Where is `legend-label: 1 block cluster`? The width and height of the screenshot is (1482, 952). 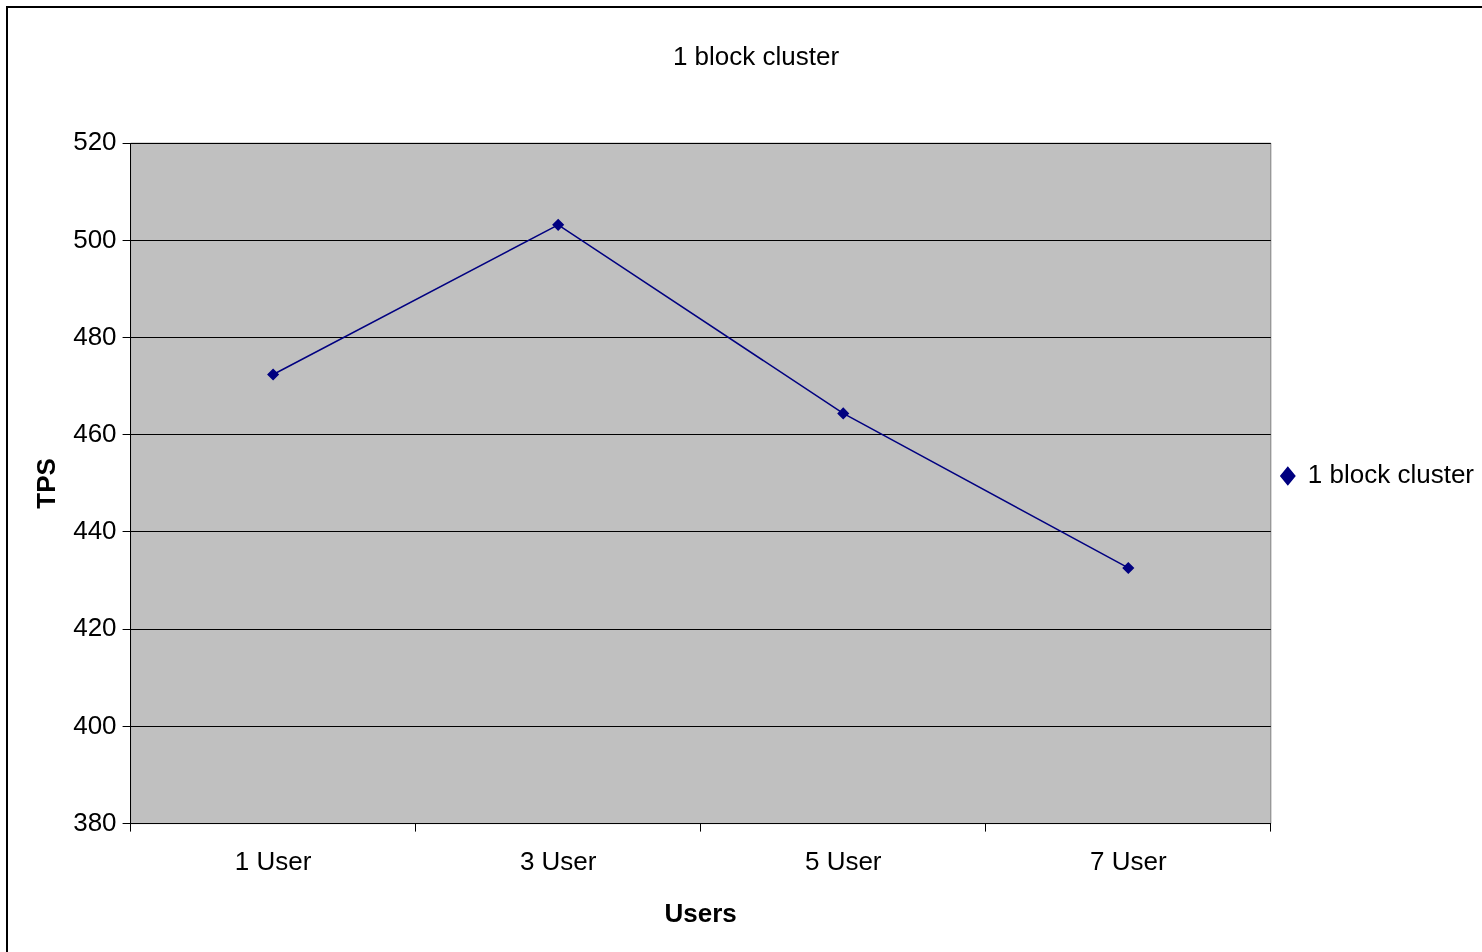
legend-label: 1 block cluster is located at coordinates (1391, 474).